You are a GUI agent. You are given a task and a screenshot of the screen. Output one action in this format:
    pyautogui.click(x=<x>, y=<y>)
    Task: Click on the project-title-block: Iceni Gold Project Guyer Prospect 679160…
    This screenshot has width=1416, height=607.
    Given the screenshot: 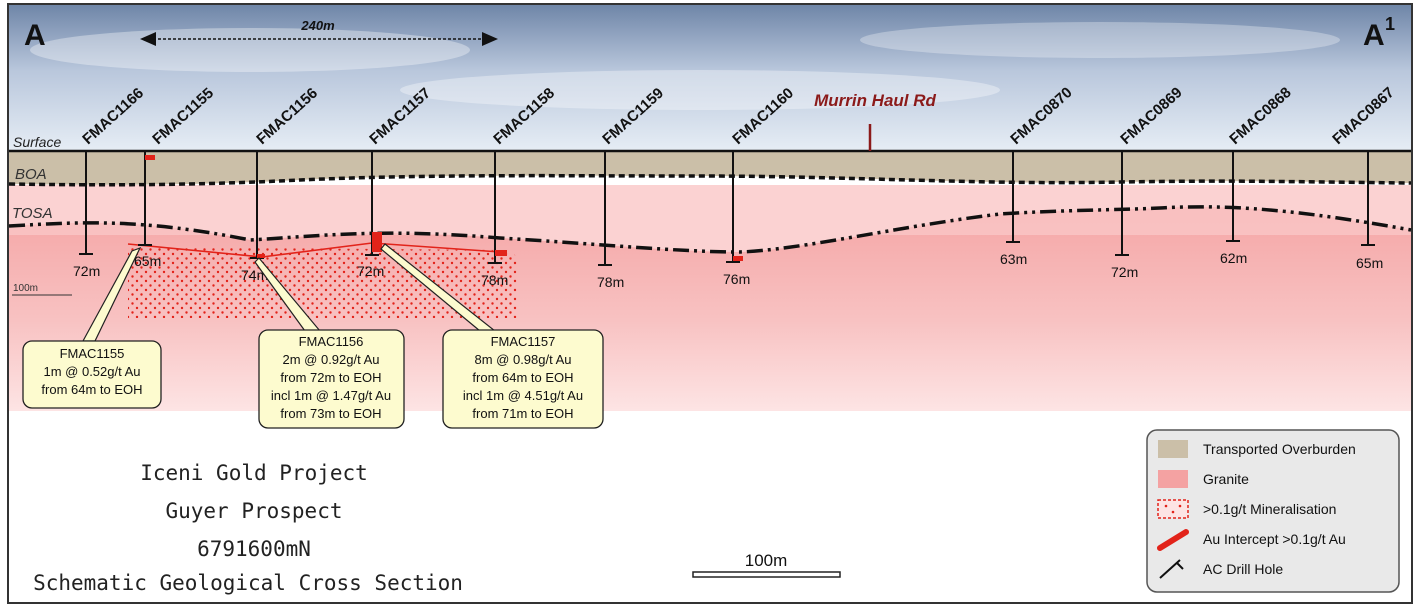 What is the action you would take?
    pyautogui.click(x=248, y=528)
    